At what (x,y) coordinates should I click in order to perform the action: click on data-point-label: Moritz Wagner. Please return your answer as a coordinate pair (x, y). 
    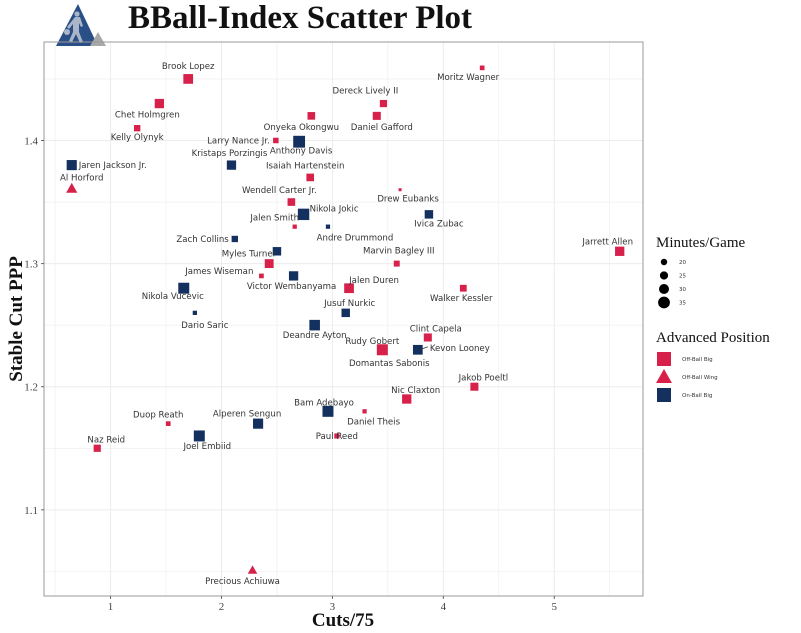
    Looking at the image, I should click on (468, 78).